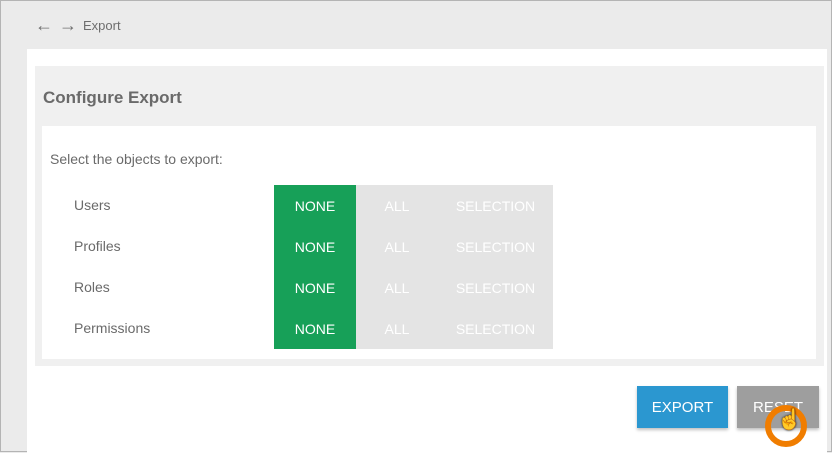 The height and width of the screenshot is (453, 832). Describe the element at coordinates (92, 287) in the screenshot. I see `row-label: Roles` at that location.